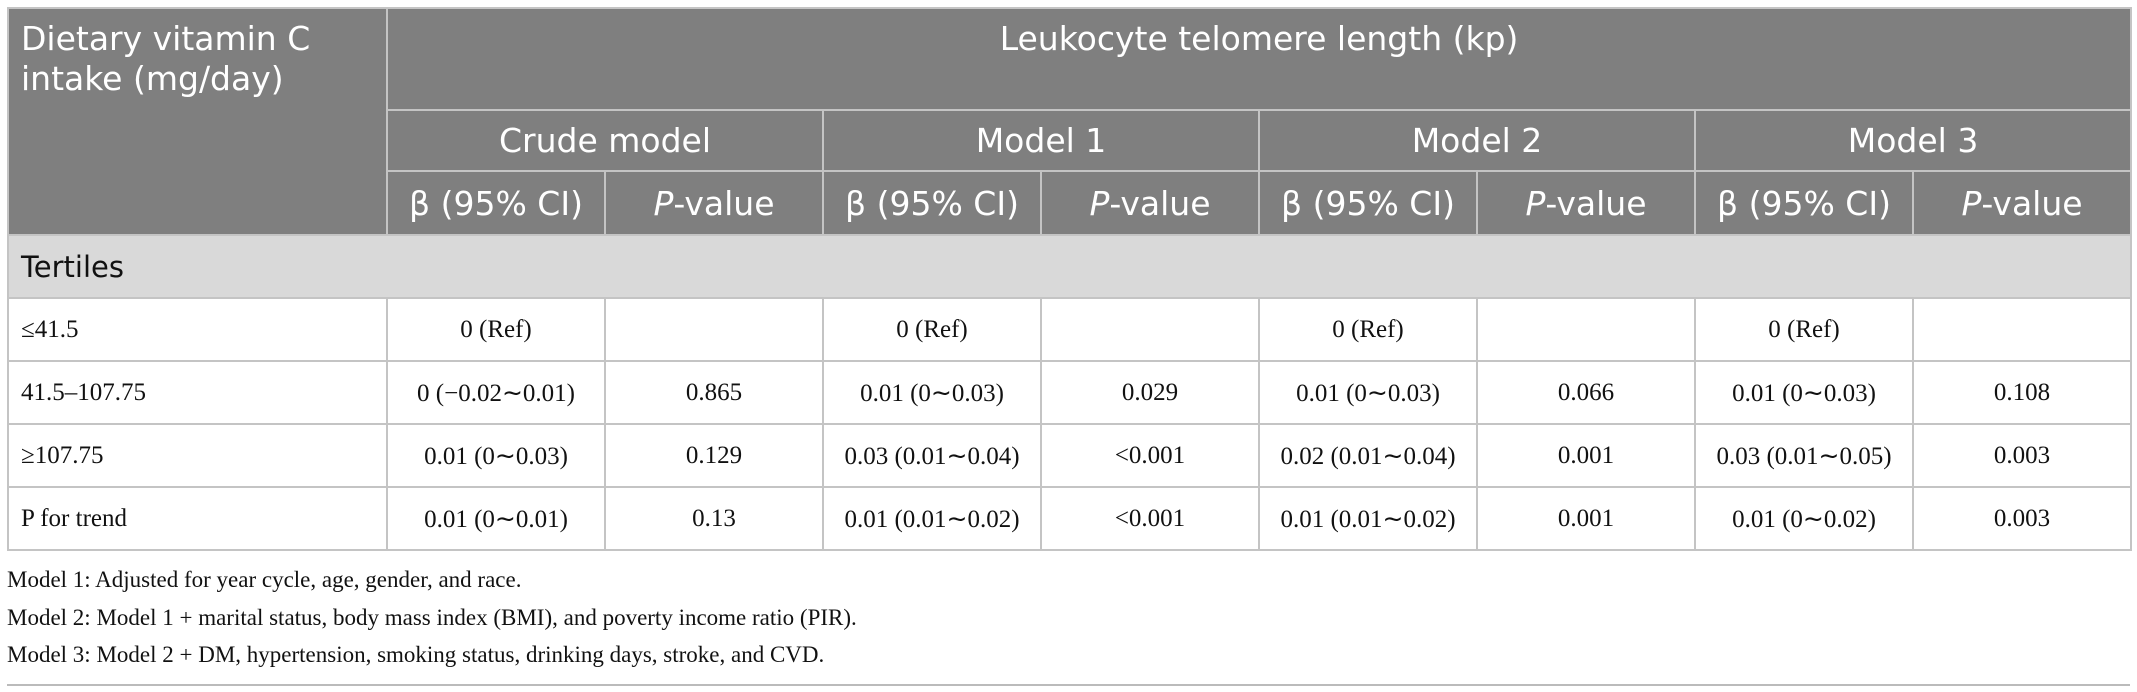 This screenshot has height=692, width=2137. I want to click on section-label: Tertiles, so click(1069, 266).